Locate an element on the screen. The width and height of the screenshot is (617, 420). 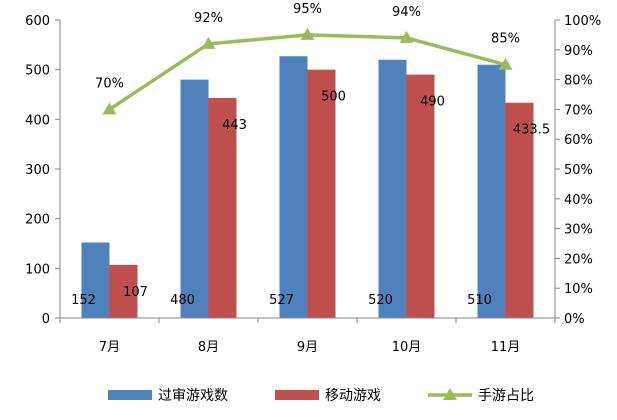
y-tick-label-left: 600 is located at coordinates (37, 21).